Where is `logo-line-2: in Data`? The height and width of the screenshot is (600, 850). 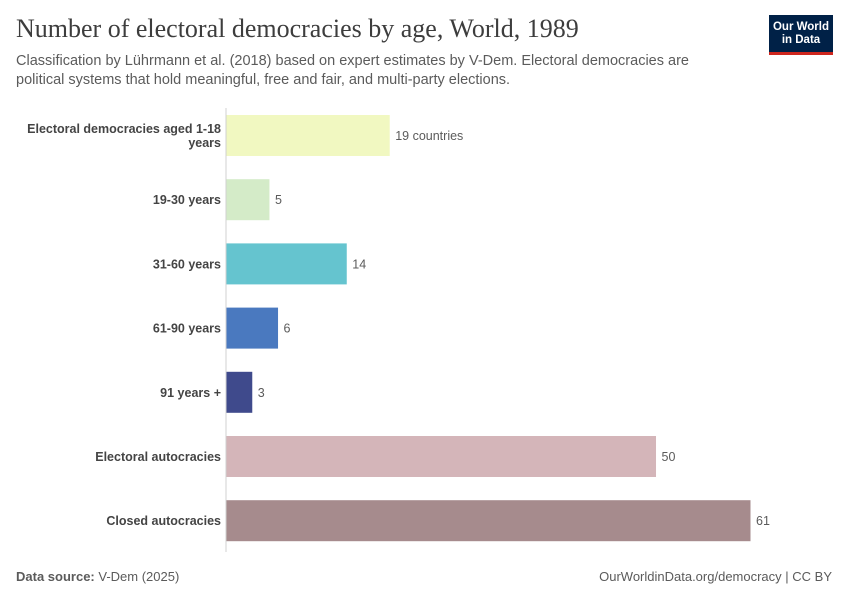
logo-line-2: in Data is located at coordinates (801, 39).